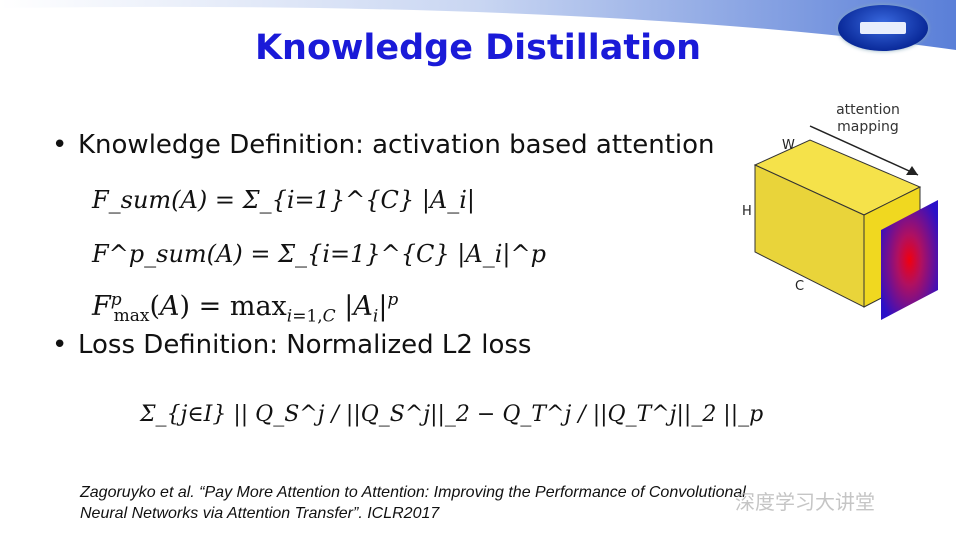  What do you see at coordinates (799, 286) in the screenshot?
I see `label-c: C` at bounding box center [799, 286].